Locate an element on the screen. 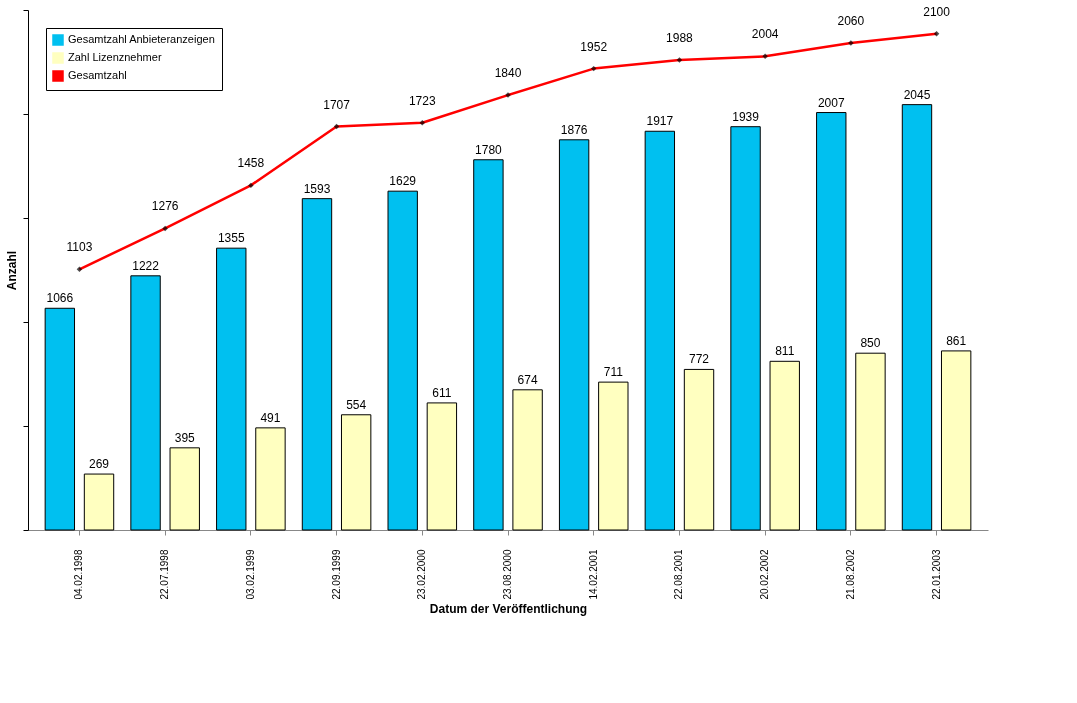 This screenshot has width=1077, height=703. data-label: 1593 is located at coordinates (317, 188).